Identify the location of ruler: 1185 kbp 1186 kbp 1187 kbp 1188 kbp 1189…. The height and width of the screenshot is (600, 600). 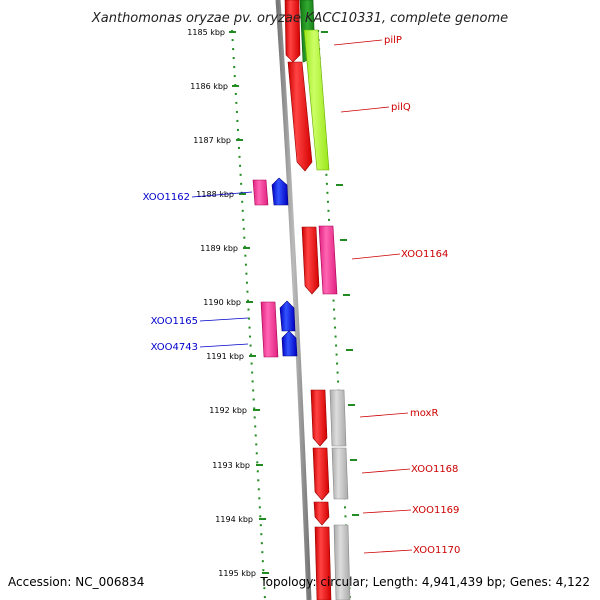
(228, 303).